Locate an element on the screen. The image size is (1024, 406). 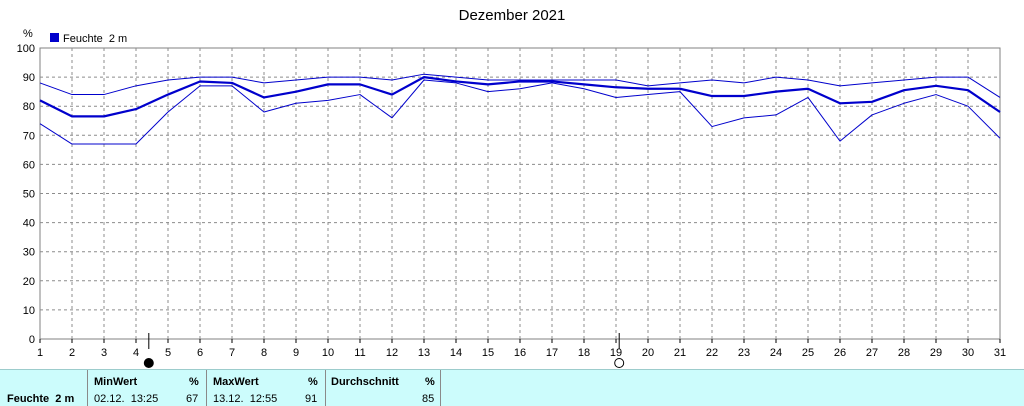
avg-unit: % is located at coordinates (430, 382).